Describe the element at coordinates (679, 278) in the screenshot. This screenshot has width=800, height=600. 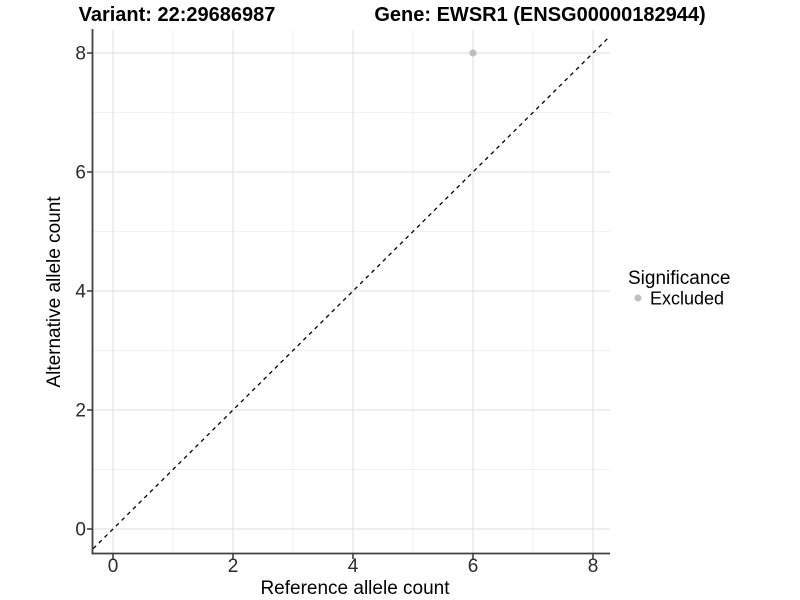
I see `legend-title: Significance` at that location.